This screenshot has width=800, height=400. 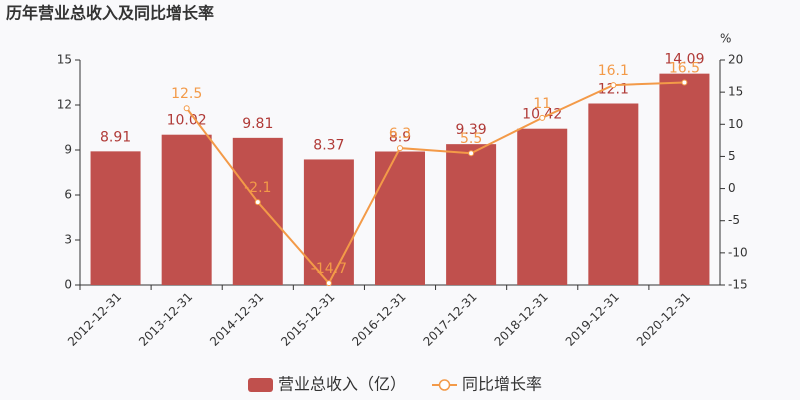 What do you see at coordinates (734, 220) in the screenshot?
I see `y2-tick-label: -5` at bounding box center [734, 220].